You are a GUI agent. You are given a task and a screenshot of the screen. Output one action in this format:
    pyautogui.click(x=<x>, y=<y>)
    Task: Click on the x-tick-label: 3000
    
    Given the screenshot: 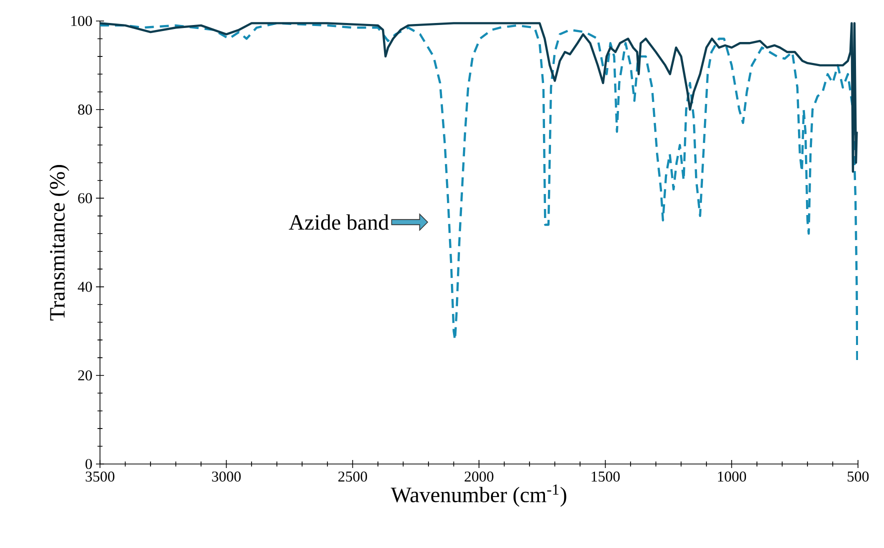 What is the action you would take?
    pyautogui.click(x=226, y=477)
    